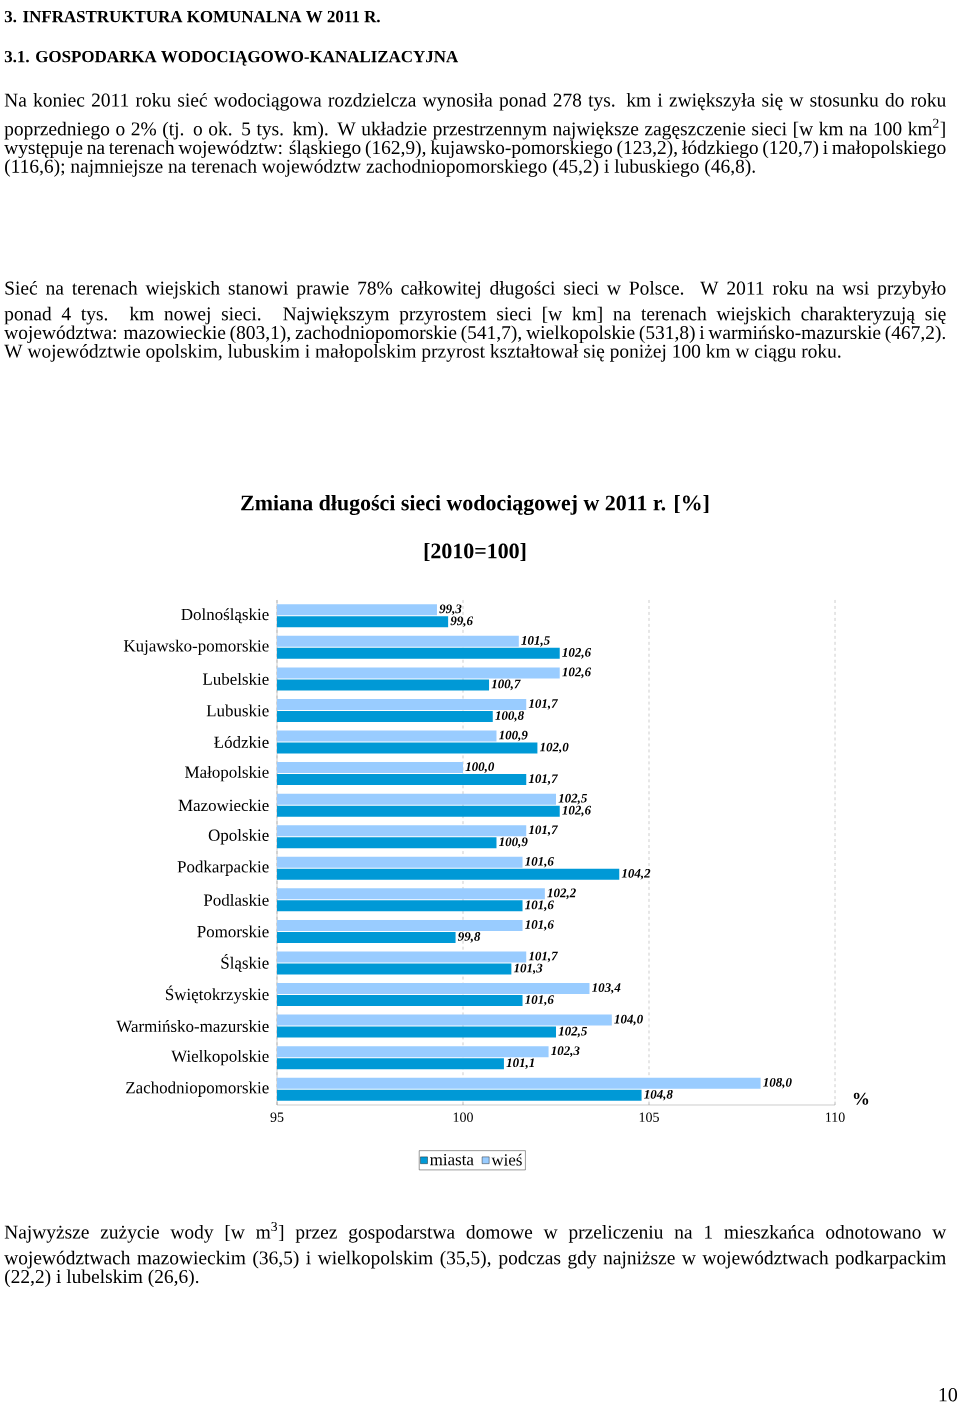 Image resolution: width=960 pixels, height=1410 pixels. Describe the element at coordinates (227, 773) in the screenshot. I see `y-tick-label: Małopolskie` at that location.